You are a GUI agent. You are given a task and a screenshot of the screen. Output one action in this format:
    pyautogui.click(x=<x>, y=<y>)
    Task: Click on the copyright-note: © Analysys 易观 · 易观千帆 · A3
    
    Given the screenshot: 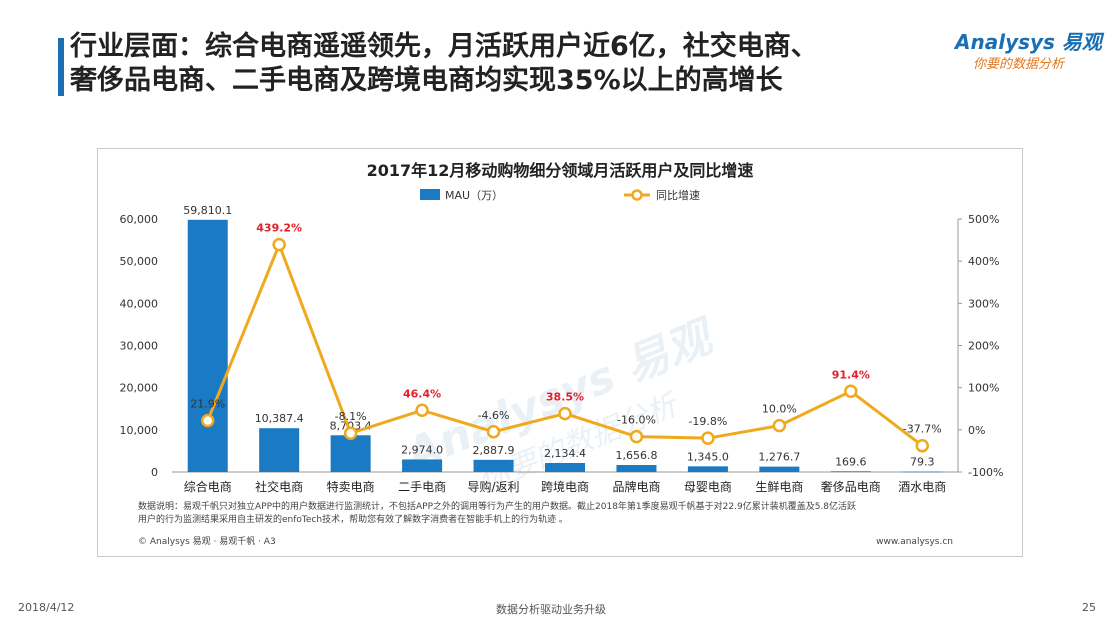 What is the action you would take?
    pyautogui.click(x=207, y=541)
    